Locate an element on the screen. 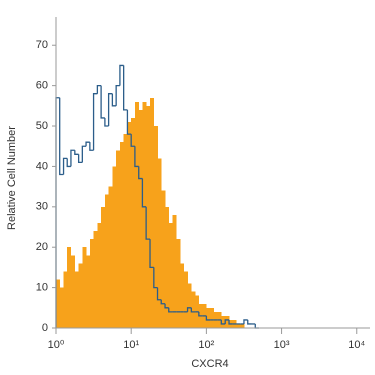 The height and width of the screenshot is (375, 375). y-tick-label: 20 is located at coordinates (42, 247).